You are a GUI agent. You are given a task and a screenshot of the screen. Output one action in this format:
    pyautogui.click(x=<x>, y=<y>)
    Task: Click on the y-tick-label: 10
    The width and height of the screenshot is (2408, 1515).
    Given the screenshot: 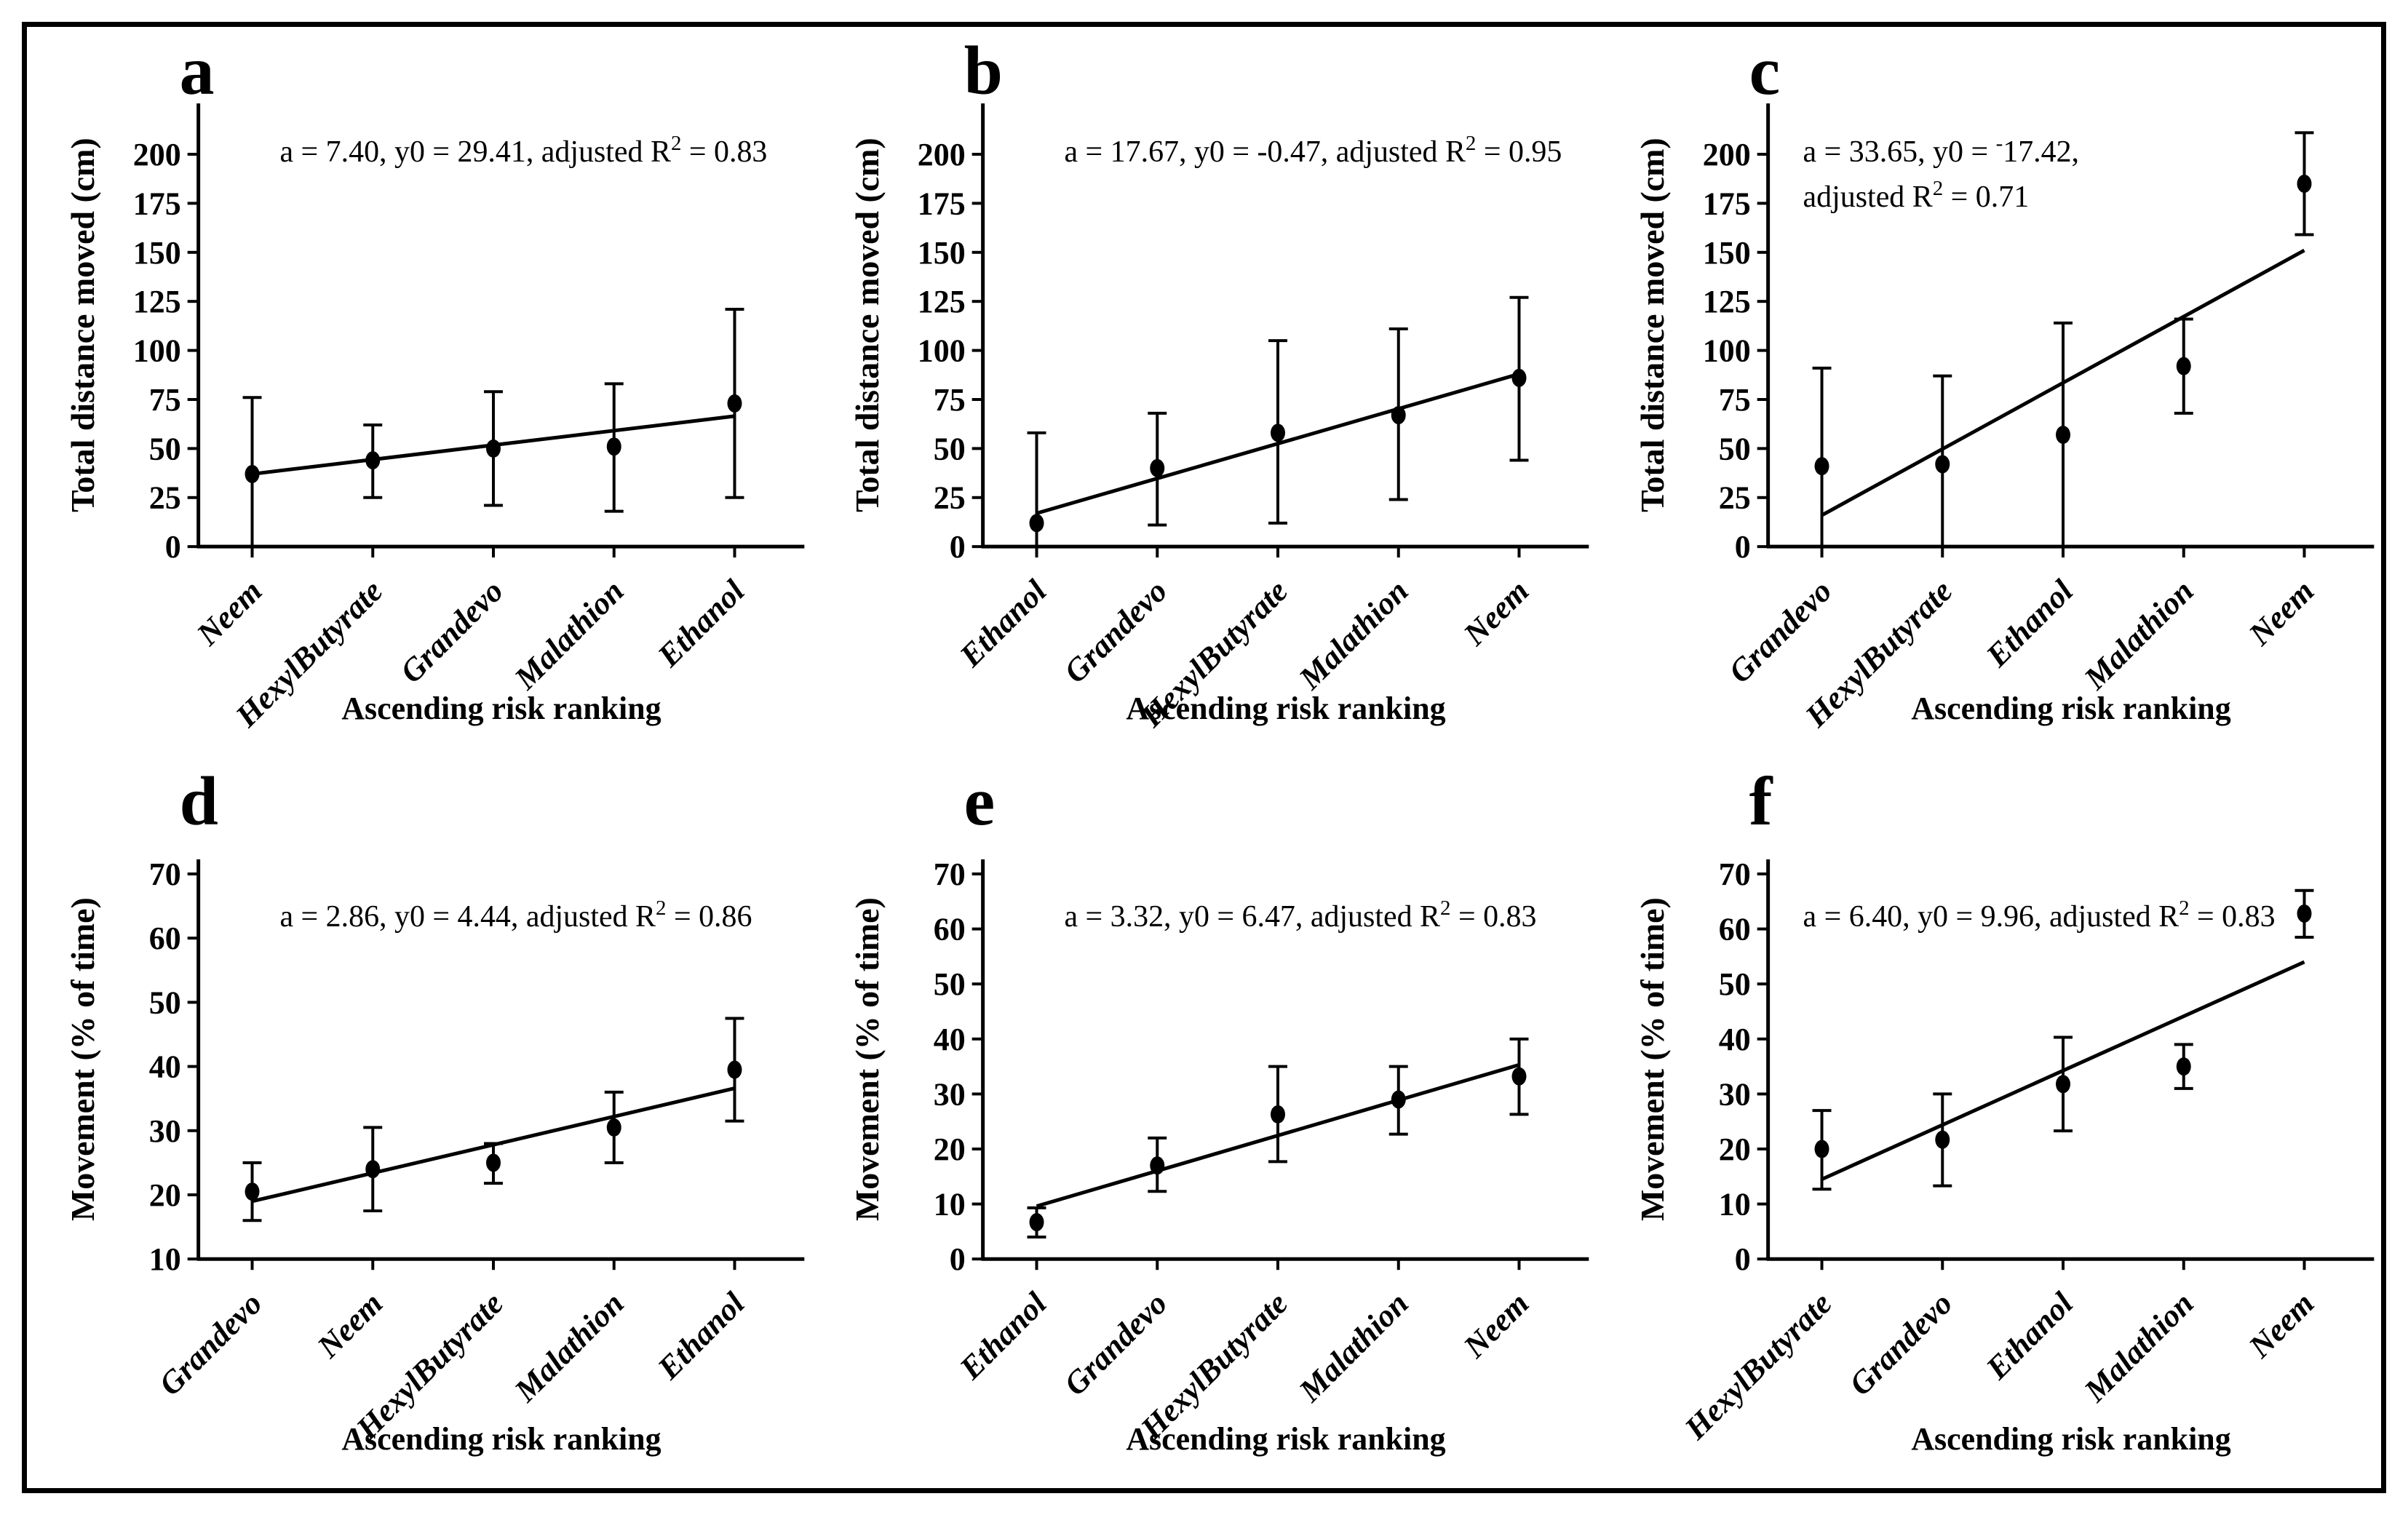 What is the action you would take?
    pyautogui.click(x=950, y=1205)
    